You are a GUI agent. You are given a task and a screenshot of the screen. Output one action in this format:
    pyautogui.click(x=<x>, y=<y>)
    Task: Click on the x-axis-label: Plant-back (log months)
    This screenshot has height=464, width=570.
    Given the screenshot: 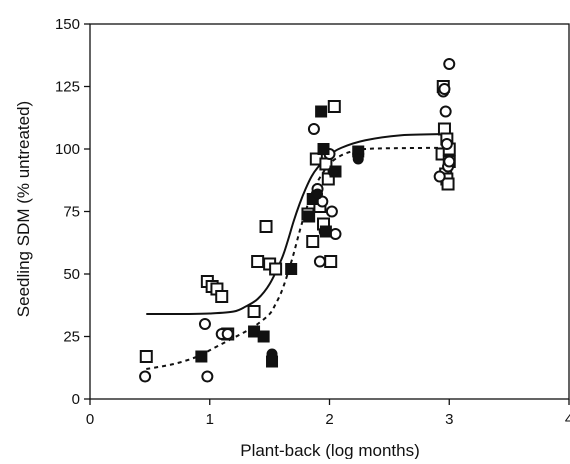 What is the action you would take?
    pyautogui.click(x=330, y=450)
    